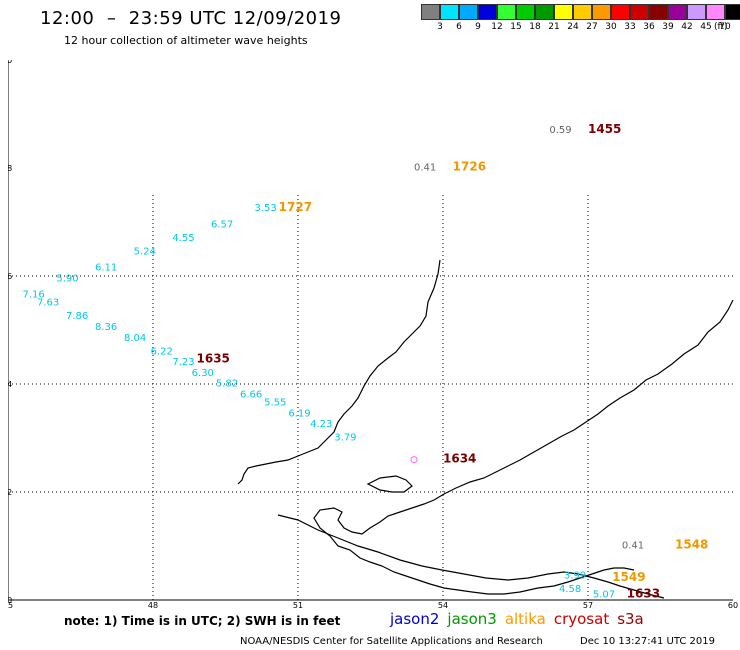 Image resolution: width=740 pixels, height=650 pixels. What do you see at coordinates (573, 27) in the screenshot?
I see `color-legend-label: 24` at bounding box center [573, 27].